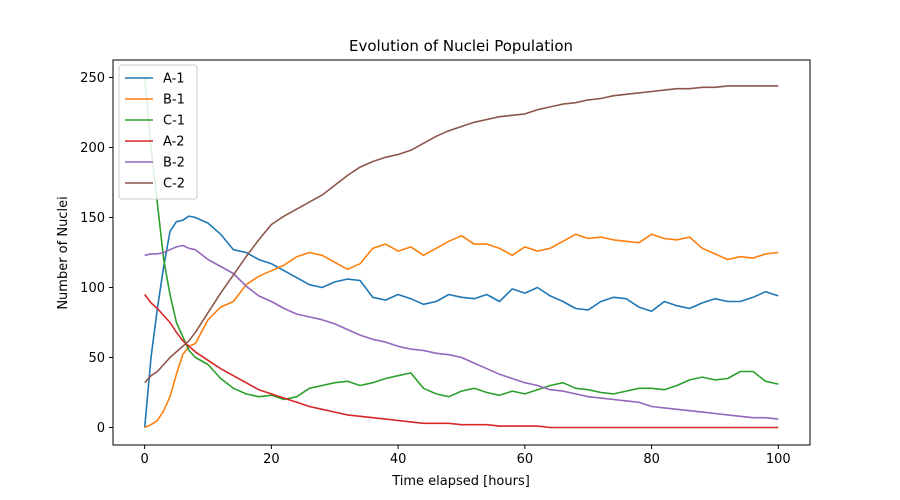 The width and height of the screenshot is (900, 500). I want to click on legend-label-b-1: B-1, so click(174, 100).